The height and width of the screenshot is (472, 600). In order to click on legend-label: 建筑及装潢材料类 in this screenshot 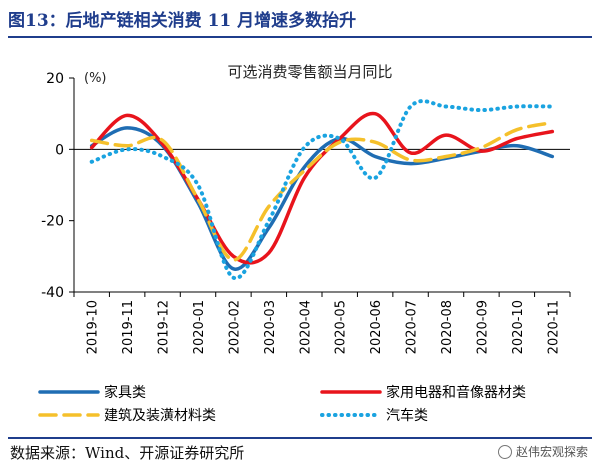, I will do `click(160, 416)`.